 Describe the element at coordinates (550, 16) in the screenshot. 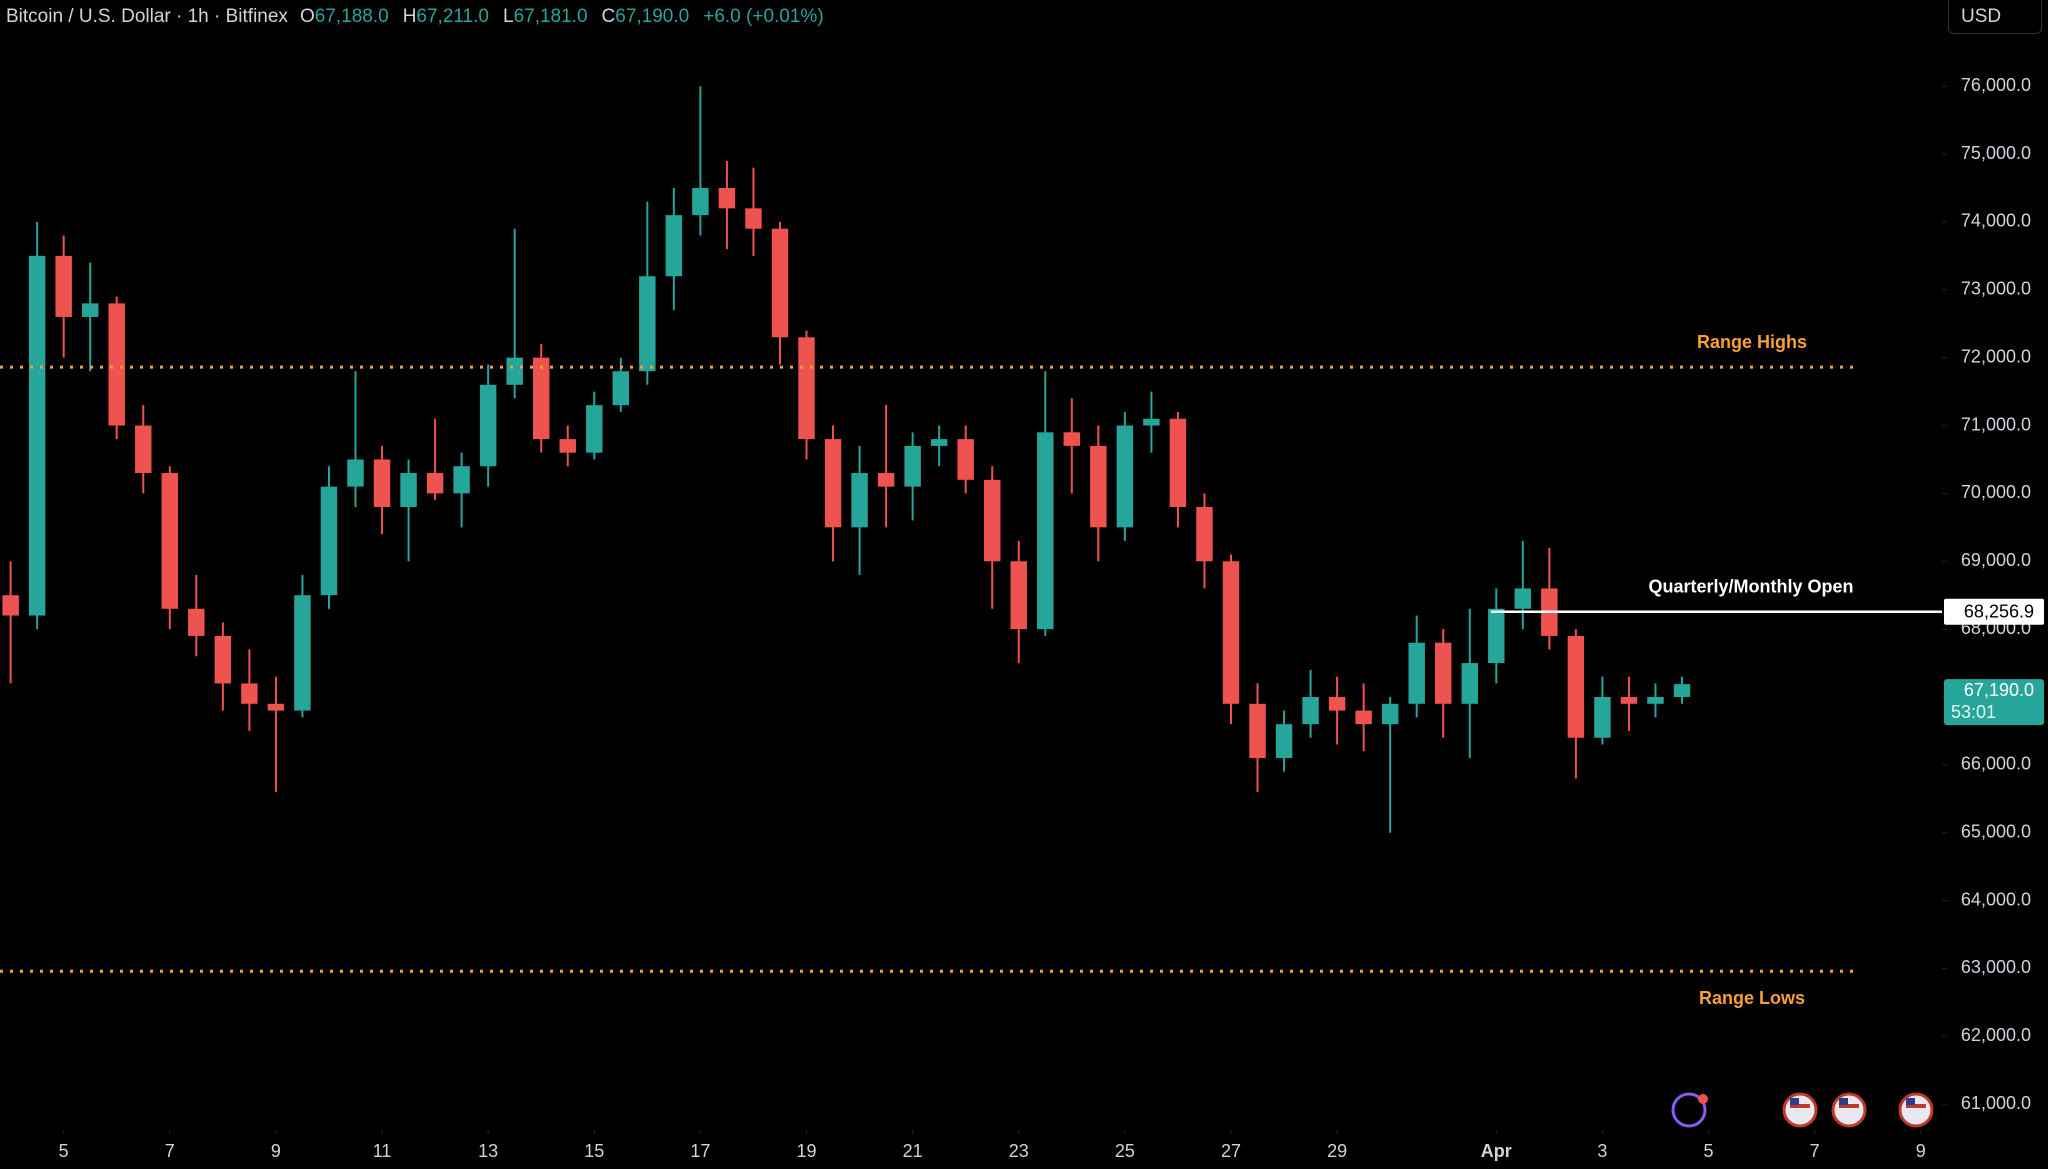

I see `ohlc-value: 67,181.0` at that location.